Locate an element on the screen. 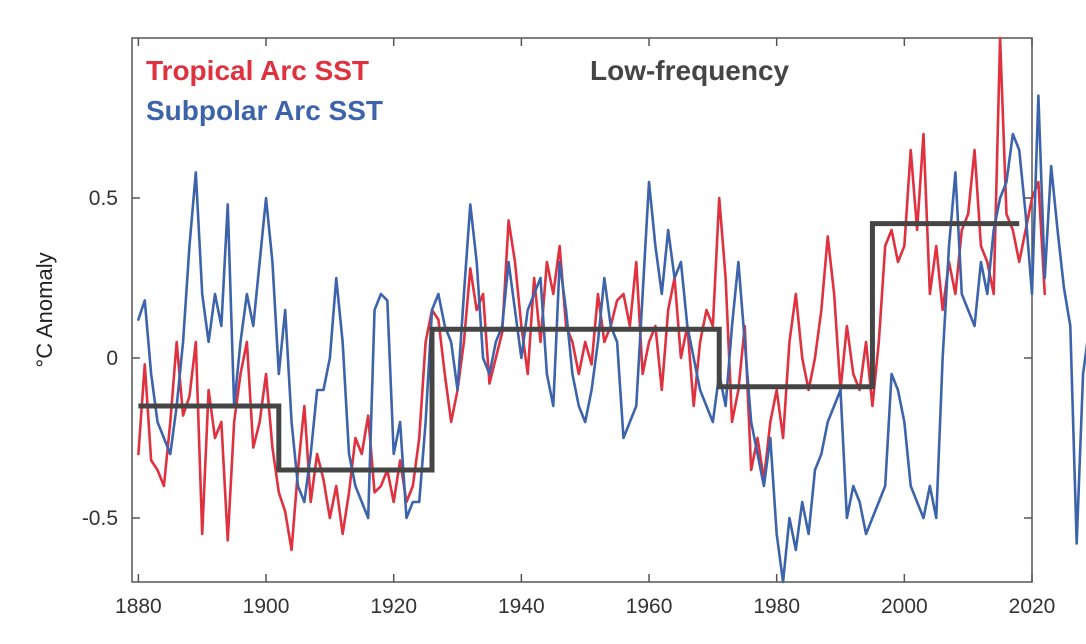 The width and height of the screenshot is (1086, 644). x-tick-label: 1900 is located at coordinates (266, 606).